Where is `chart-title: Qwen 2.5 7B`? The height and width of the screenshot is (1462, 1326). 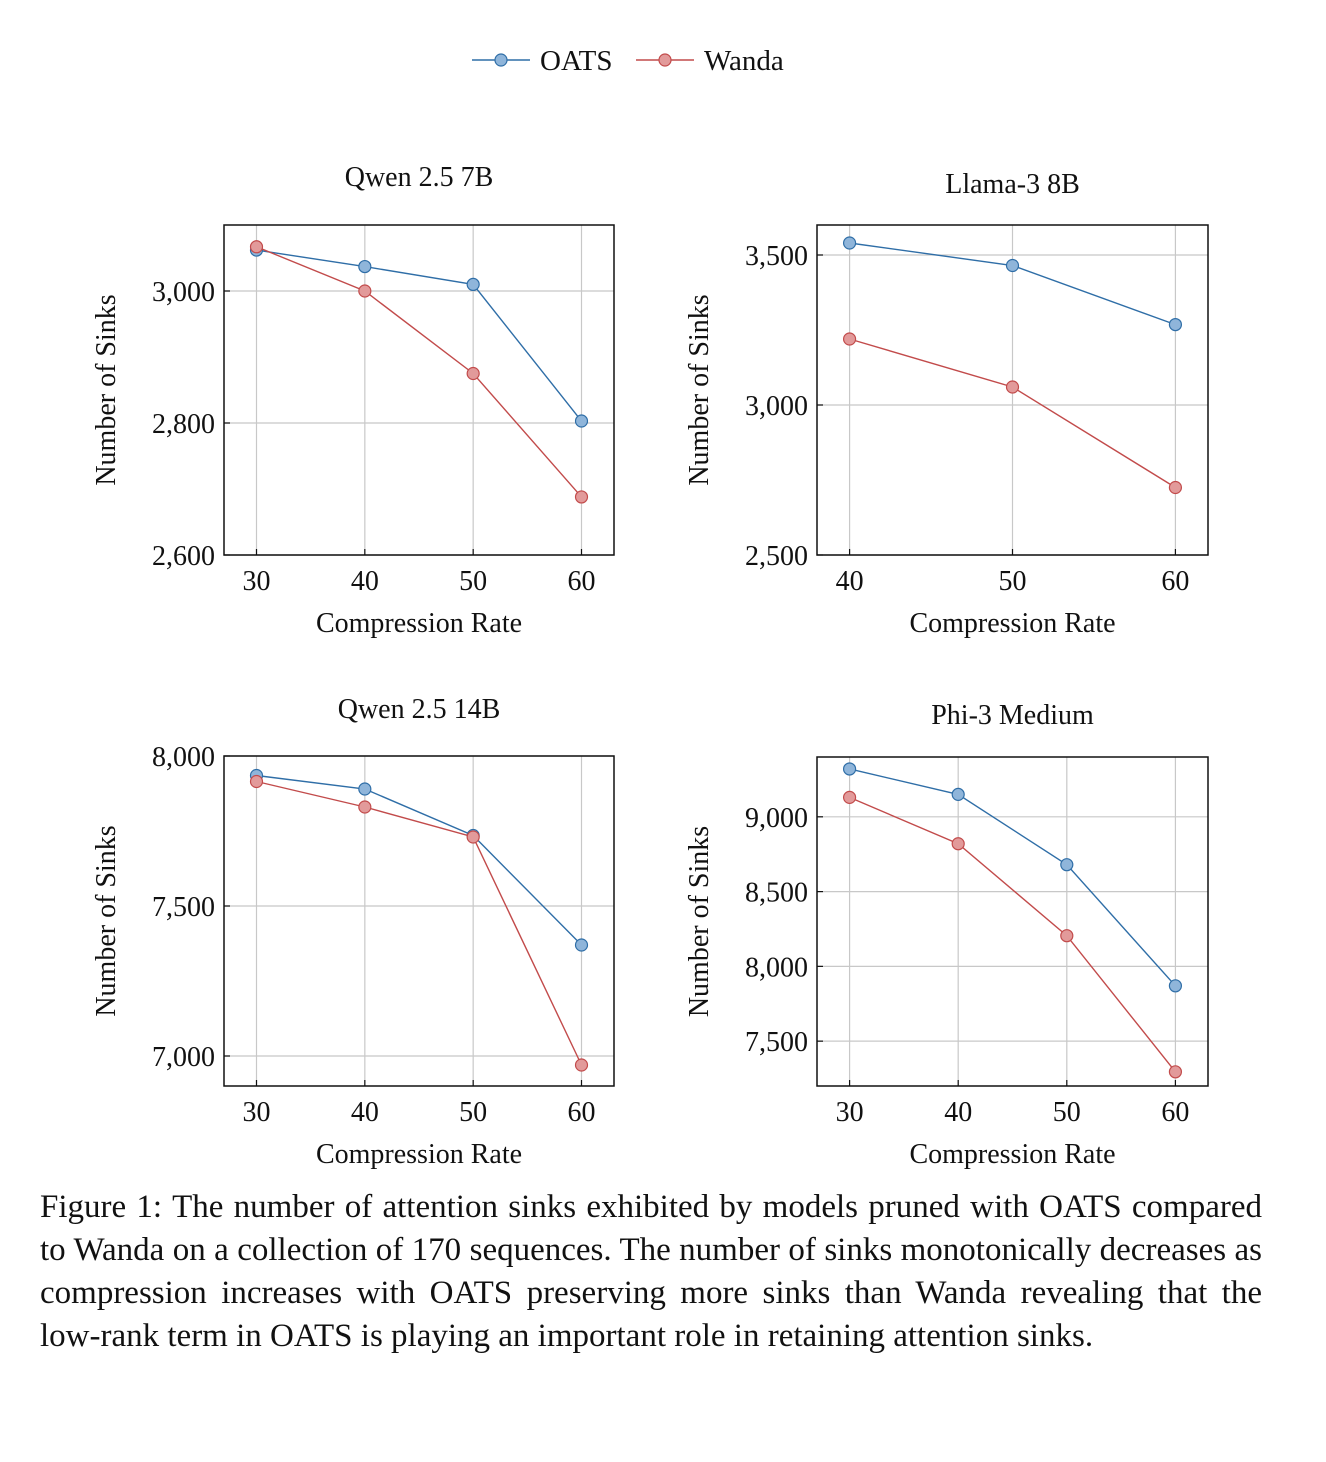 chart-title: Qwen 2.5 7B is located at coordinates (419, 177).